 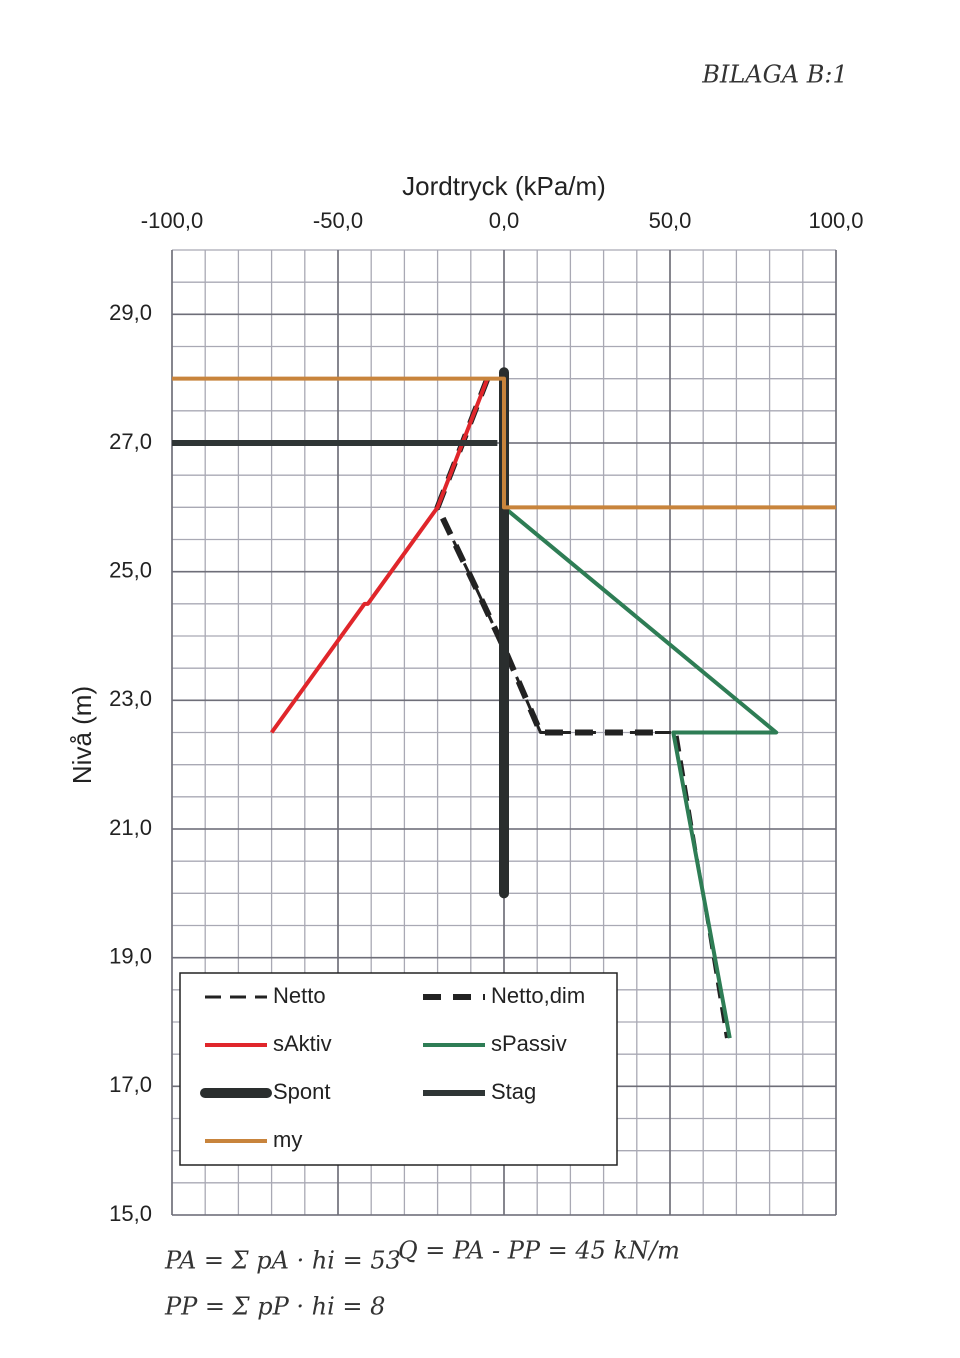 I want to click on legend: Netto Netto,dim sAktiv sPassiv Spont Stag my, so click(x=398, y=1069).